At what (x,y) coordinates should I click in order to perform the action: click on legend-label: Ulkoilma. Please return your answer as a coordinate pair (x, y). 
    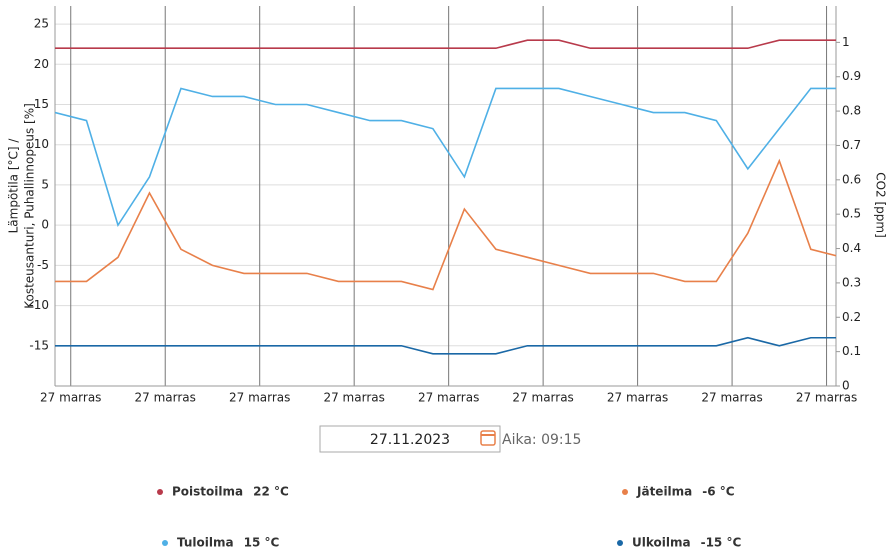
    Looking at the image, I should click on (661, 543).